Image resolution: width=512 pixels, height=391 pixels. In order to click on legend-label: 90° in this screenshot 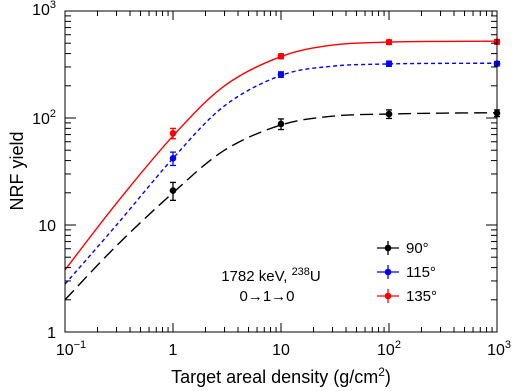, I will do `click(417, 248)`.